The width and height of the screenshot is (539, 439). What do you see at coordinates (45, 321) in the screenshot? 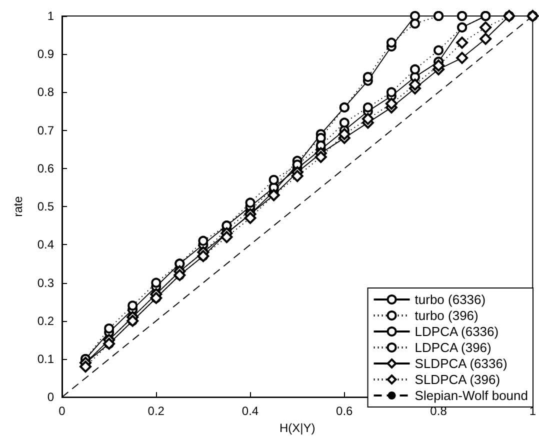
I see `y-tick-label: 0.2` at bounding box center [45, 321].